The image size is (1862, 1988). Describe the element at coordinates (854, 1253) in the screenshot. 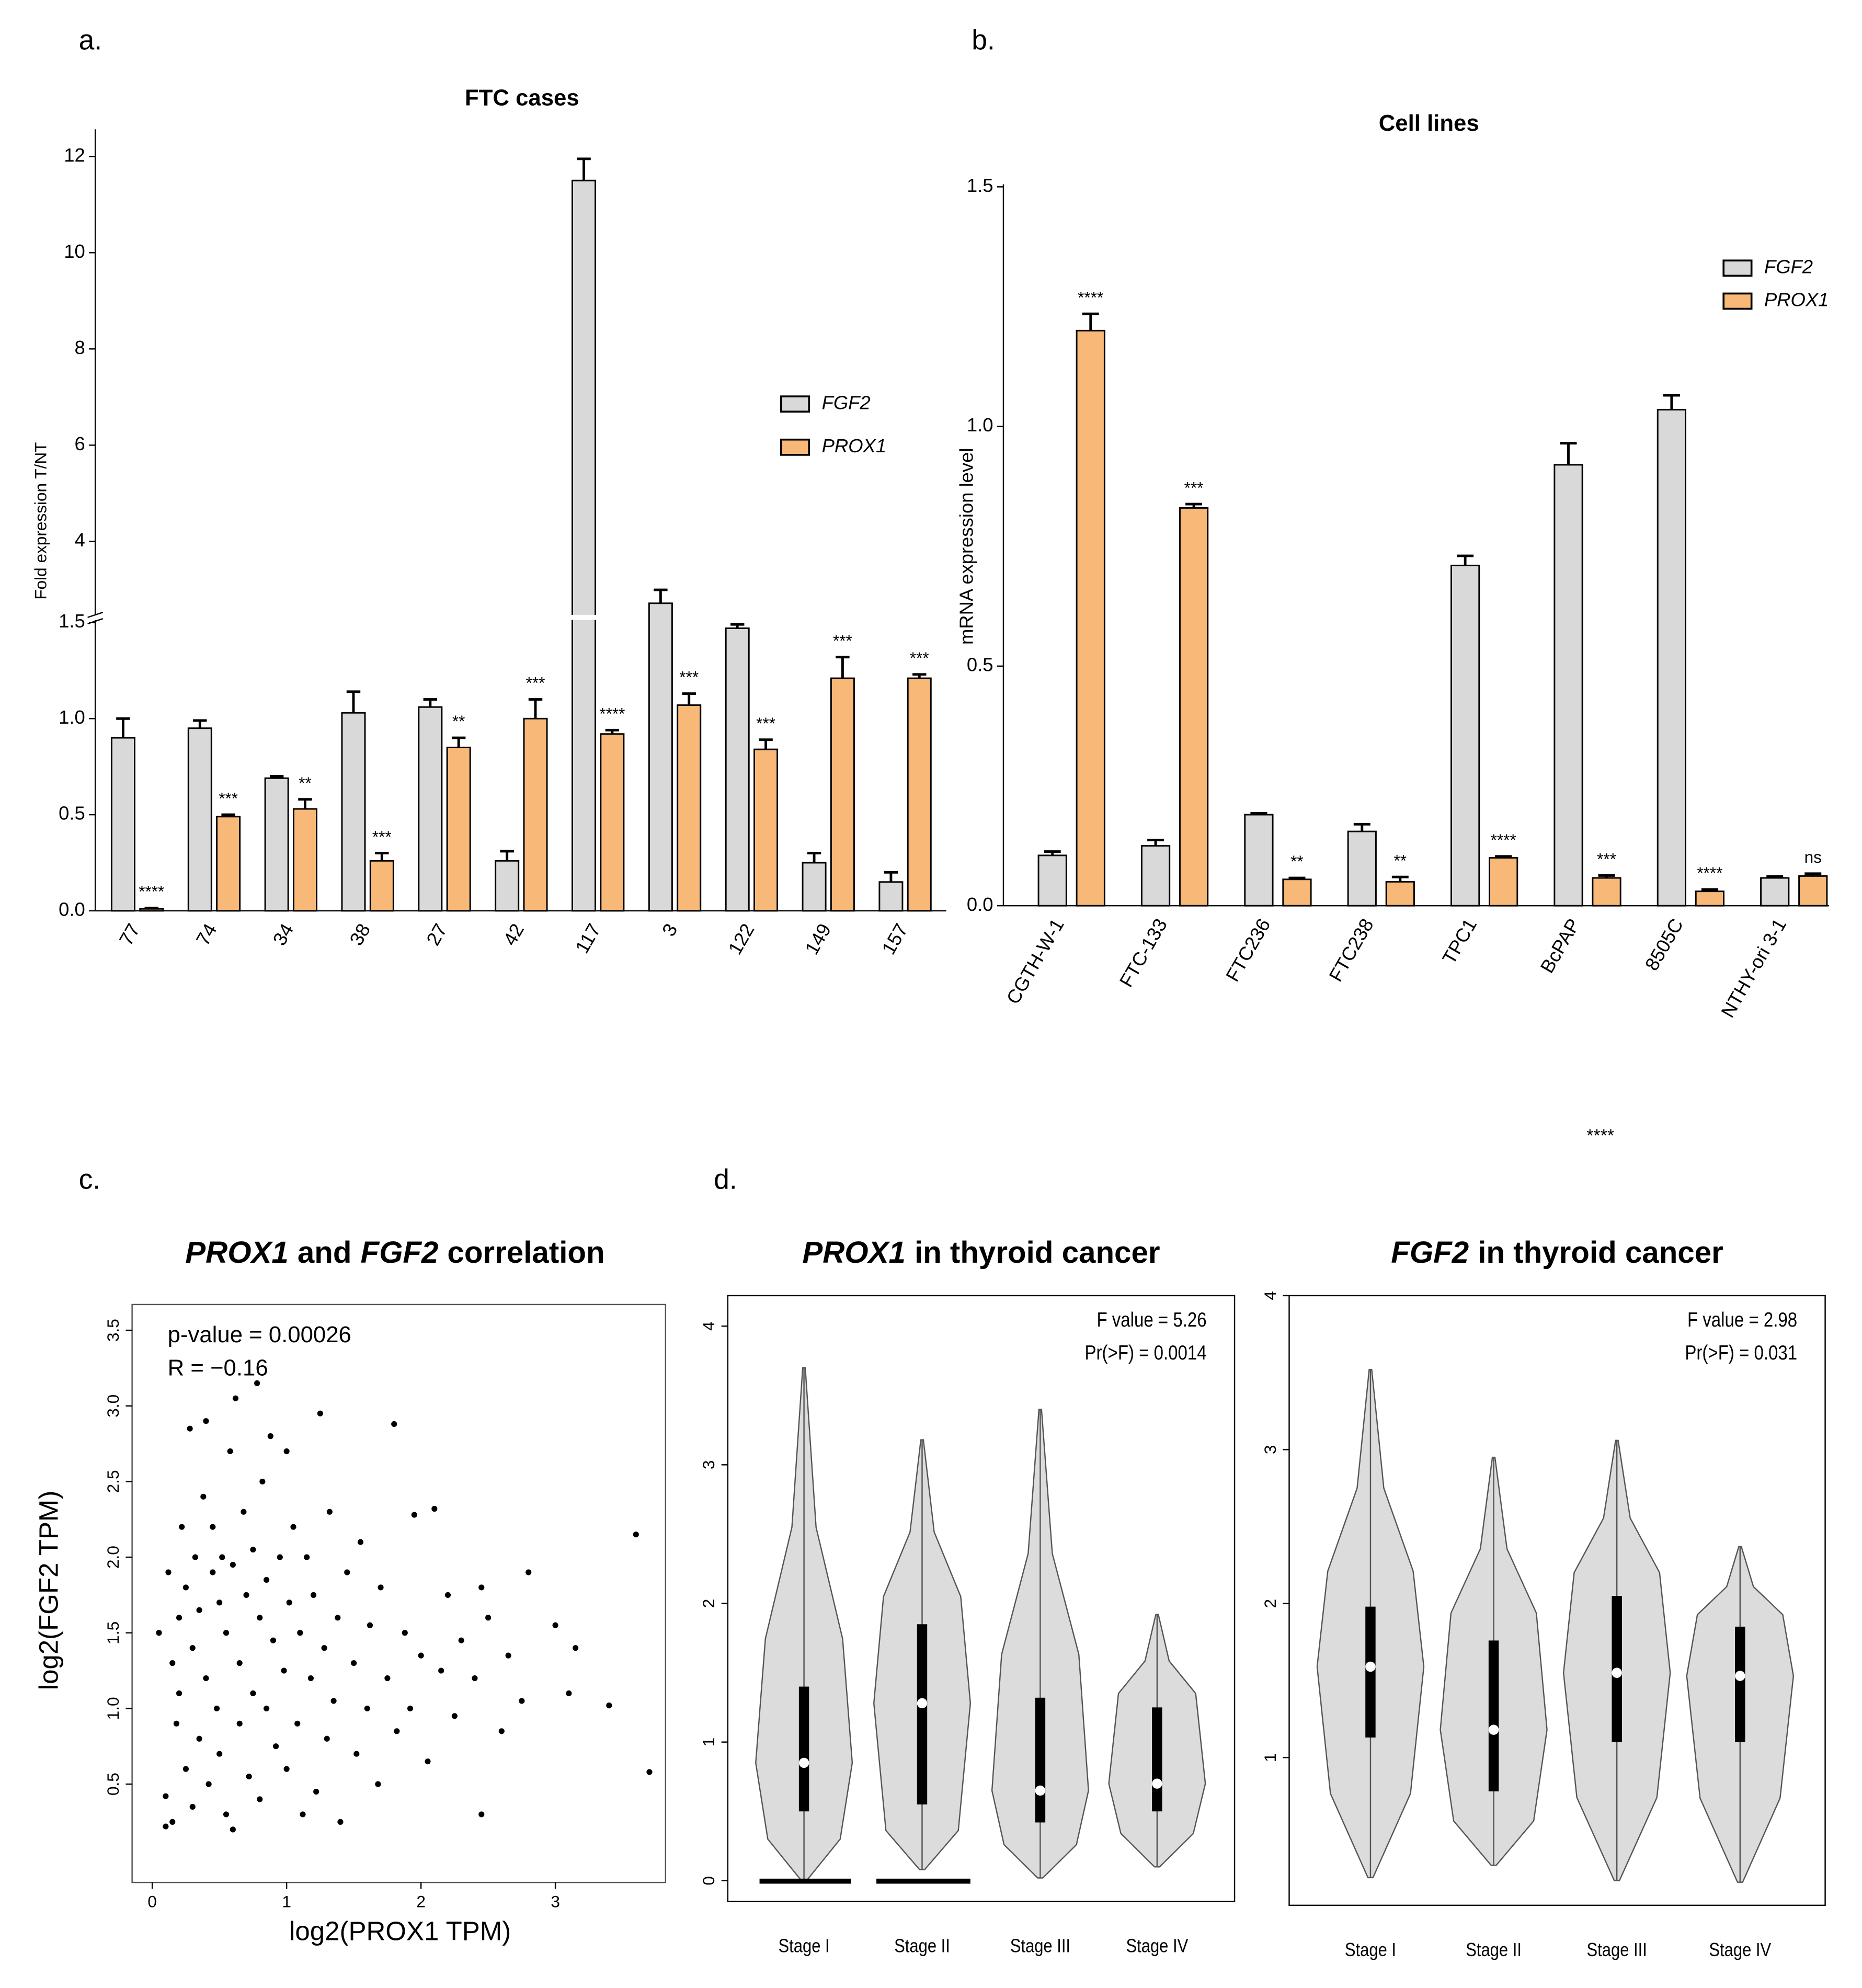

I see `title-part: PROX1` at that location.